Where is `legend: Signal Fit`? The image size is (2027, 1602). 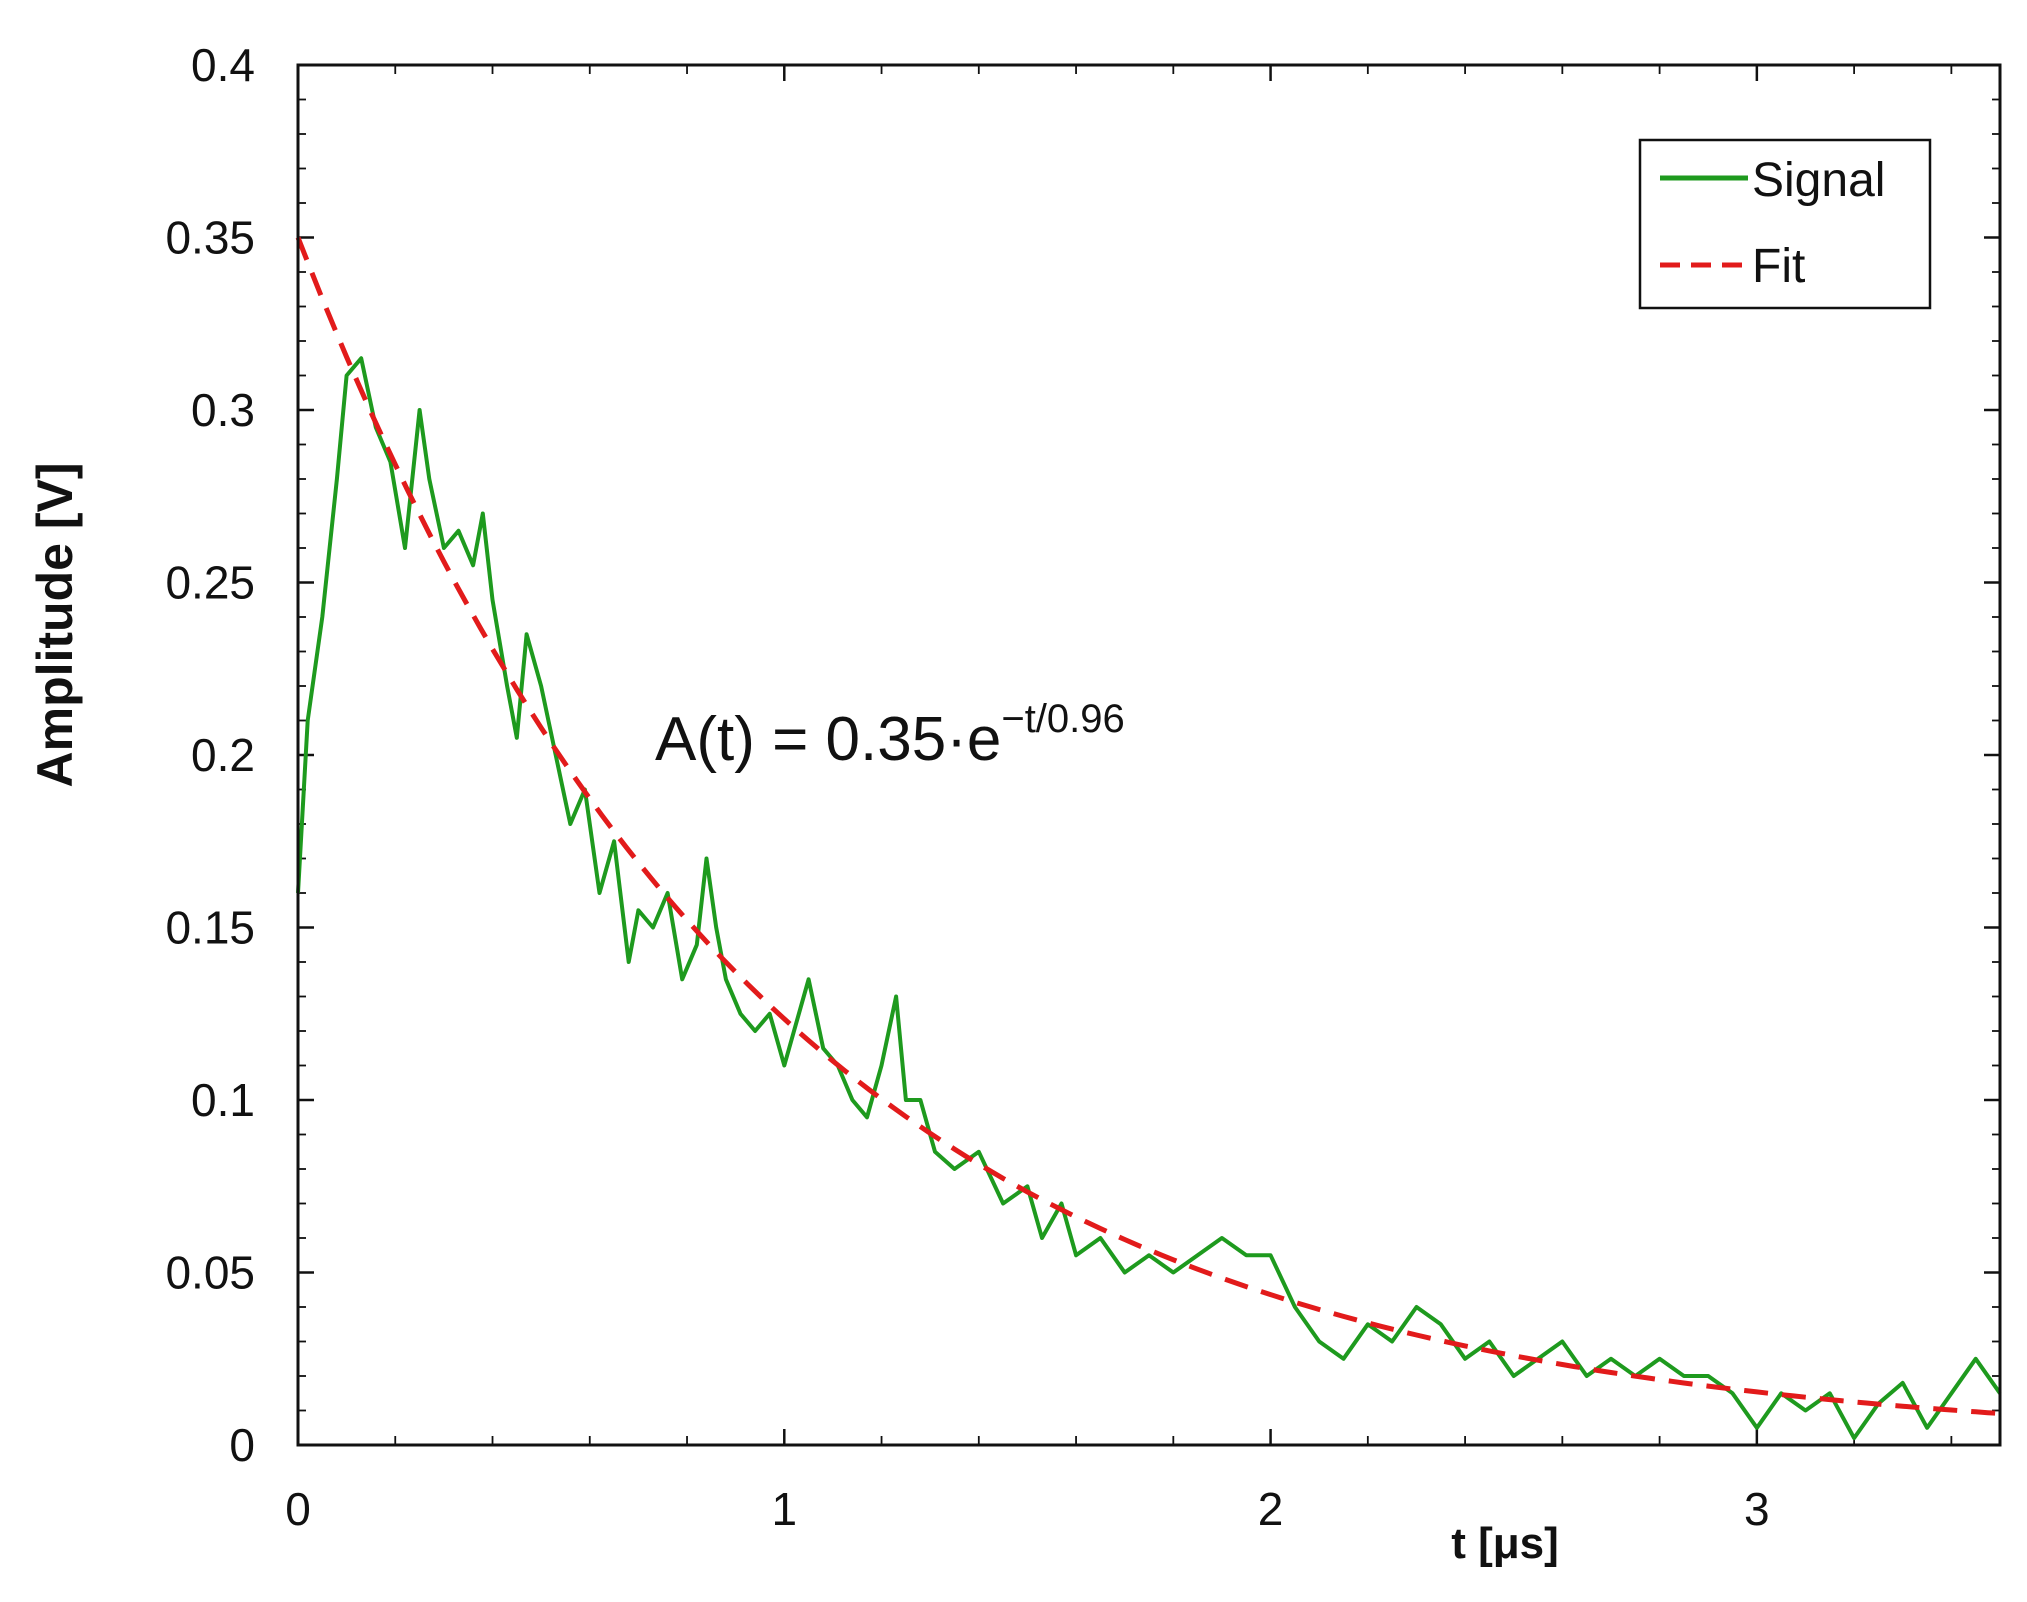
legend: Signal Fit is located at coordinates (1785, 224).